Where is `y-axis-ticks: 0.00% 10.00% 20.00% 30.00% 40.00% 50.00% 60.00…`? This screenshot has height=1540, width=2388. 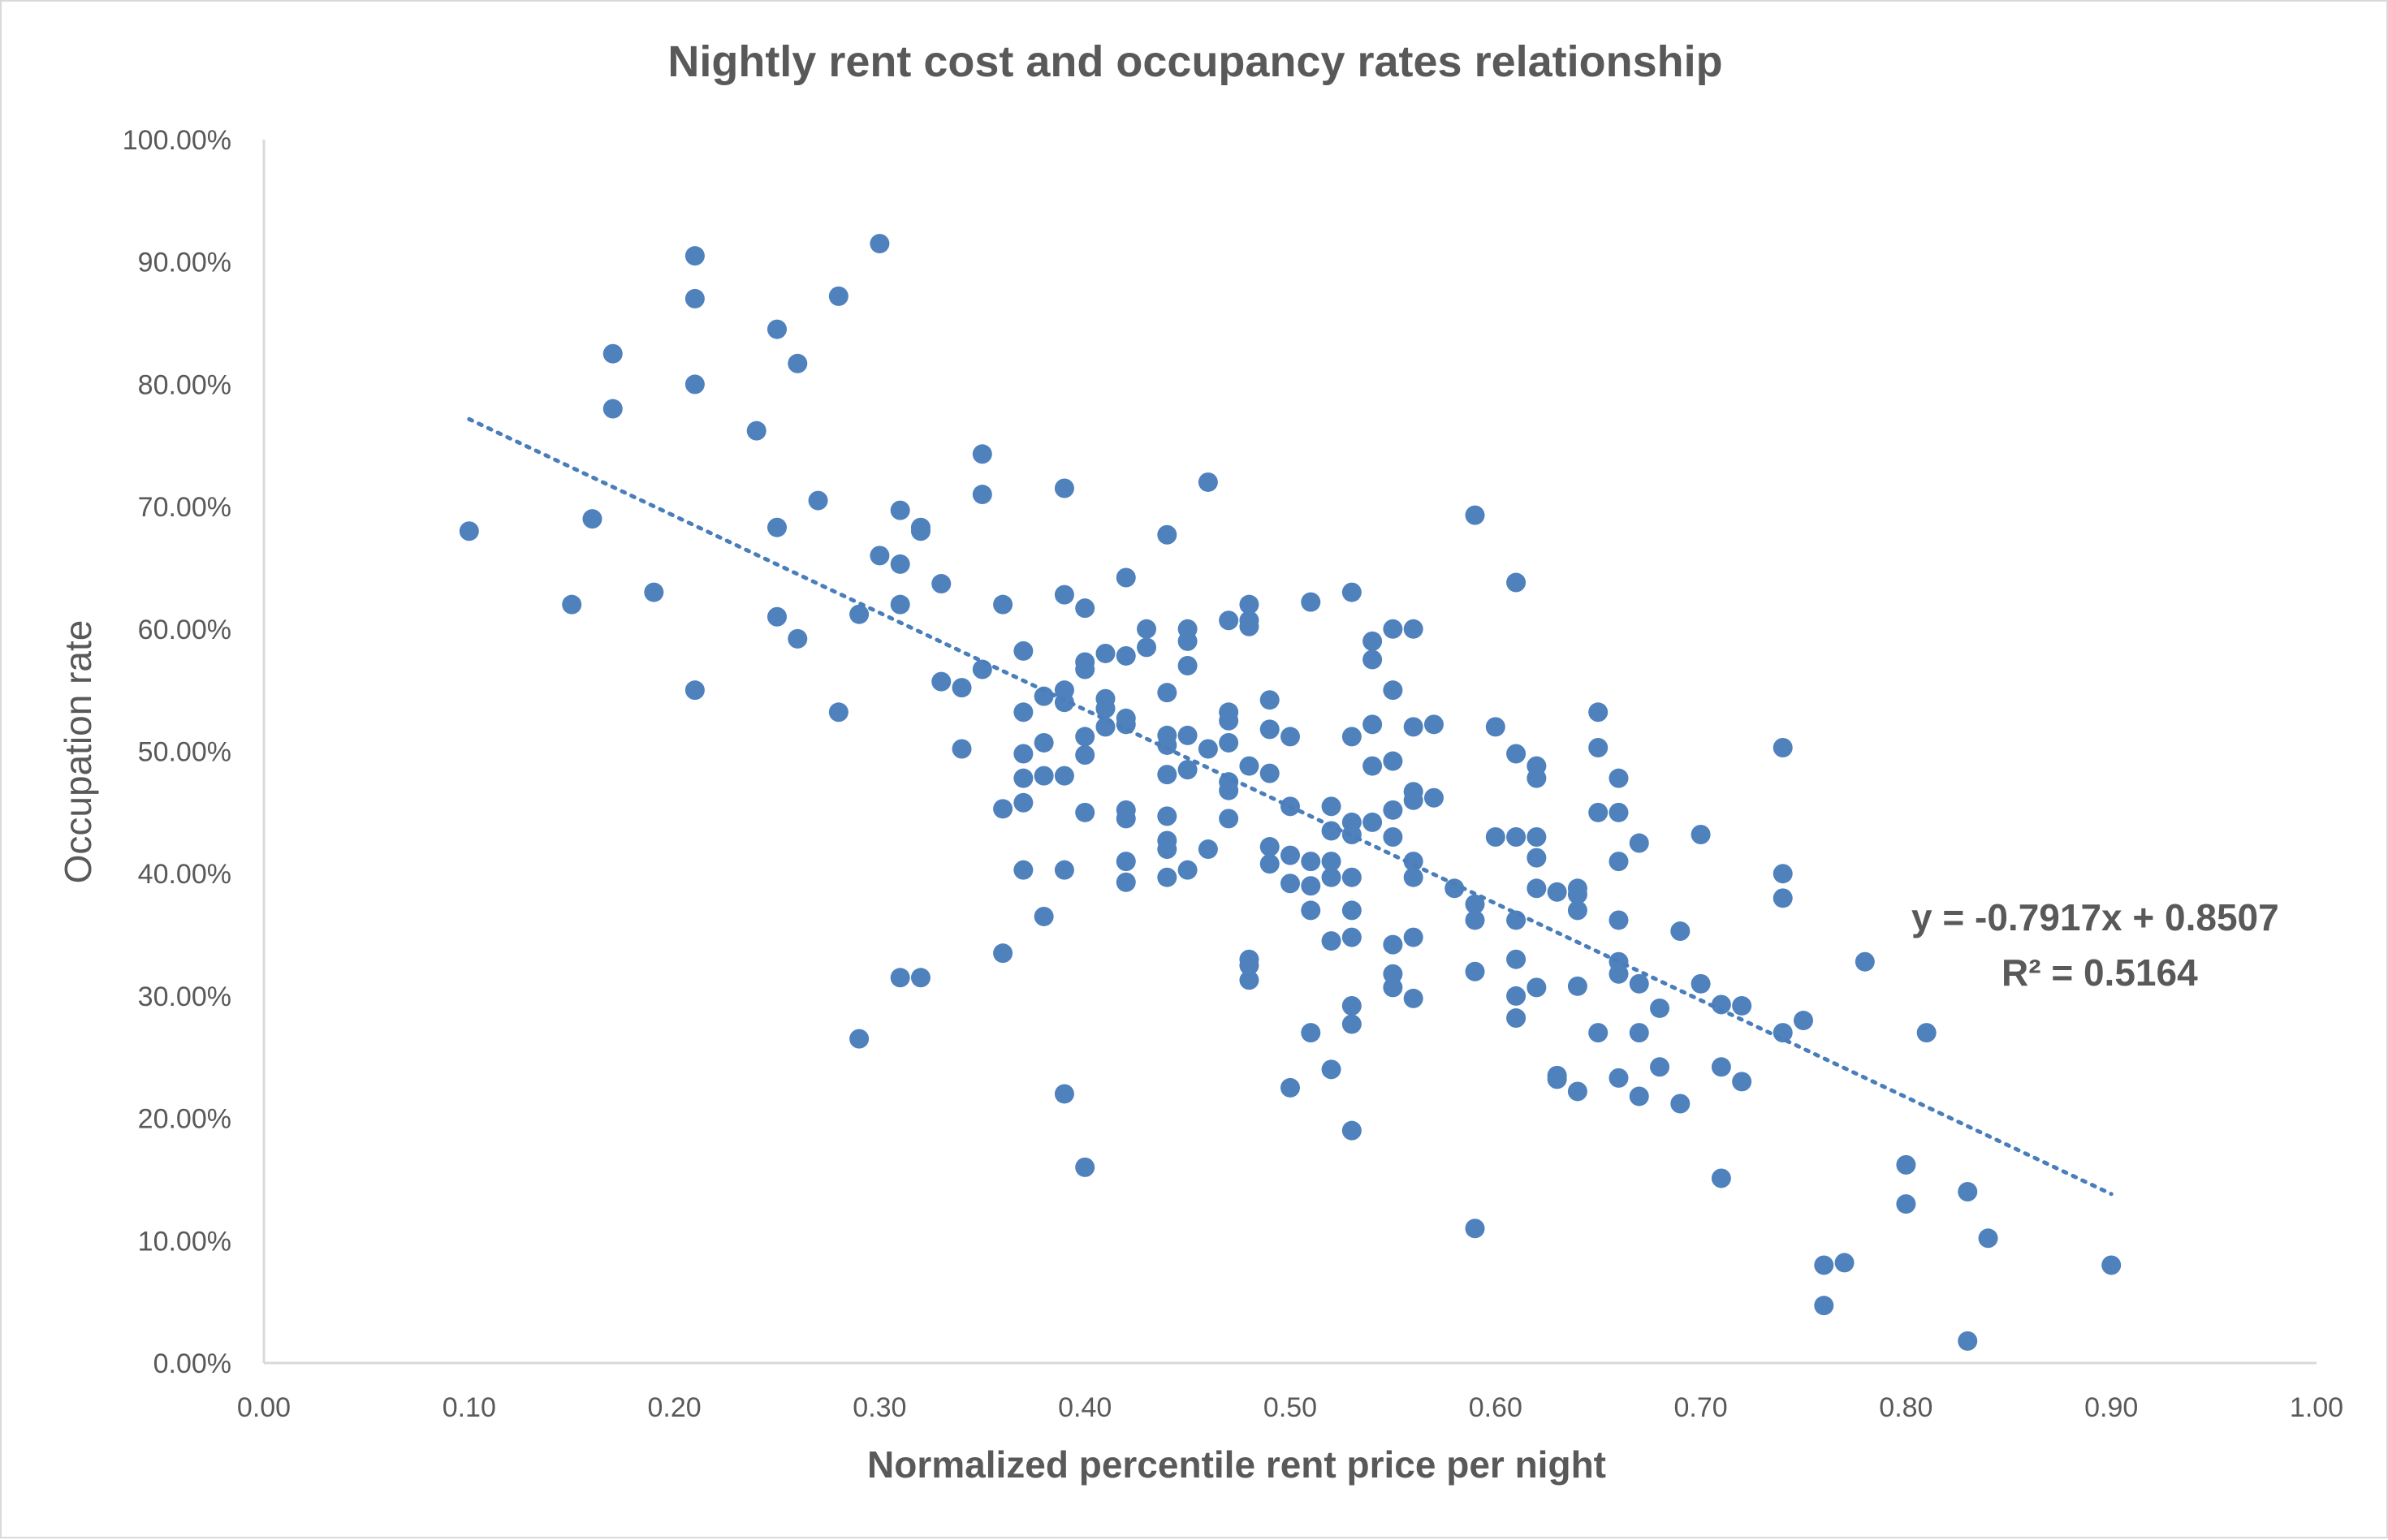
y-axis-ticks: 0.00% 10.00% 20.00% 30.00% 40.00% 50.00% 60.00… is located at coordinates (177, 752).